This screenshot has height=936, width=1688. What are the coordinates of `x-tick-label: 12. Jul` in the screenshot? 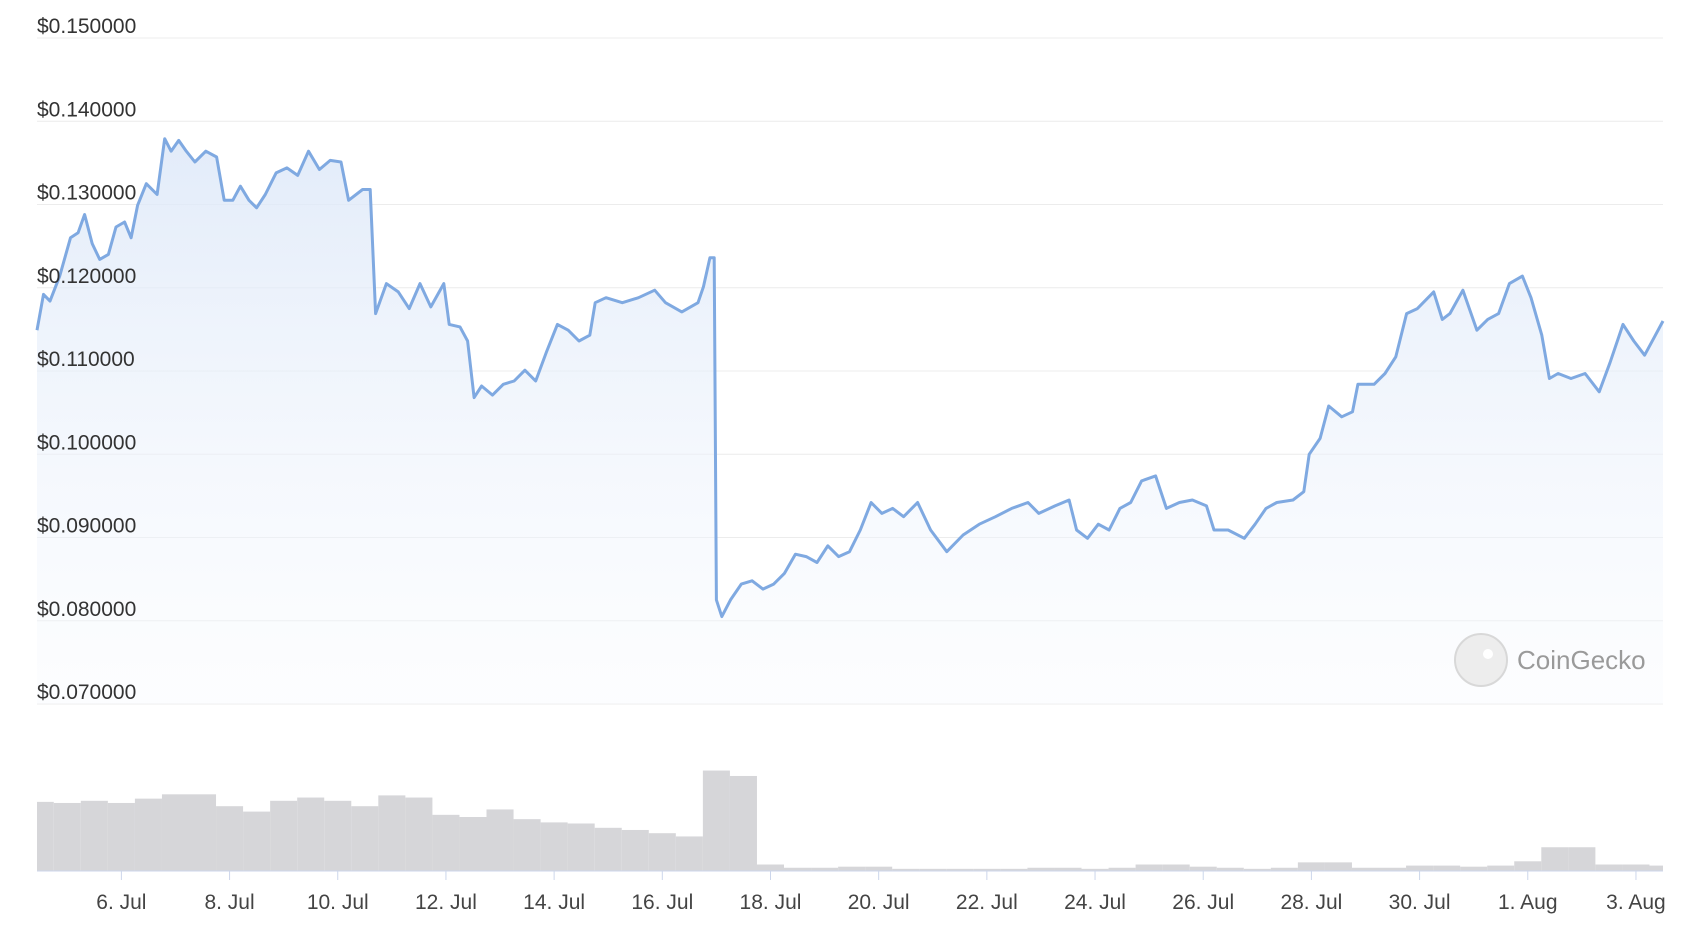 It's located at (446, 902).